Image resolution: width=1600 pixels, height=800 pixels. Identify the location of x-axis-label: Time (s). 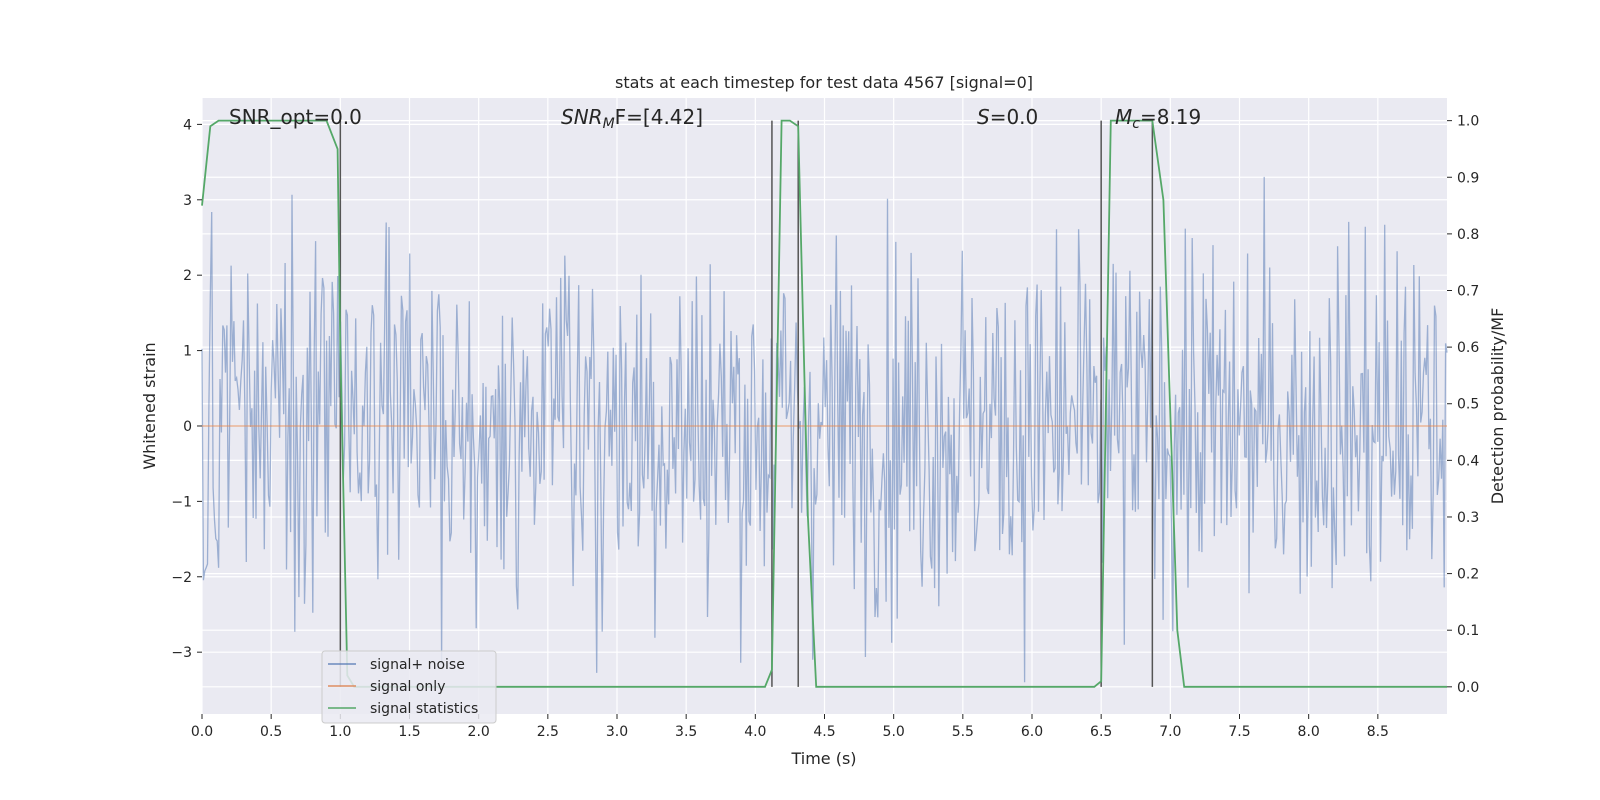
(823, 758).